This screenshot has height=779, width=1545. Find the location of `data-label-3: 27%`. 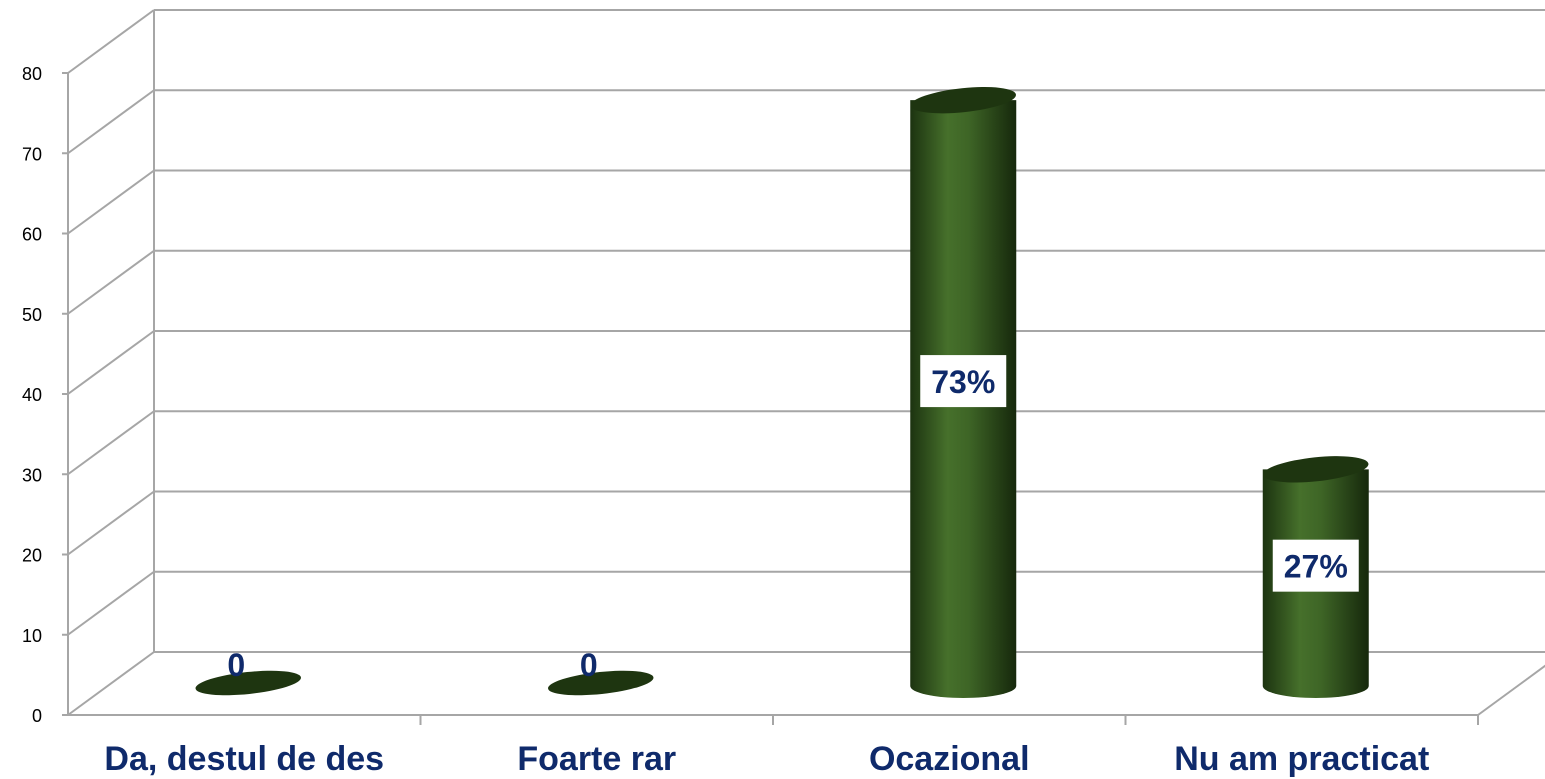

data-label-3: 27% is located at coordinates (1316, 567).